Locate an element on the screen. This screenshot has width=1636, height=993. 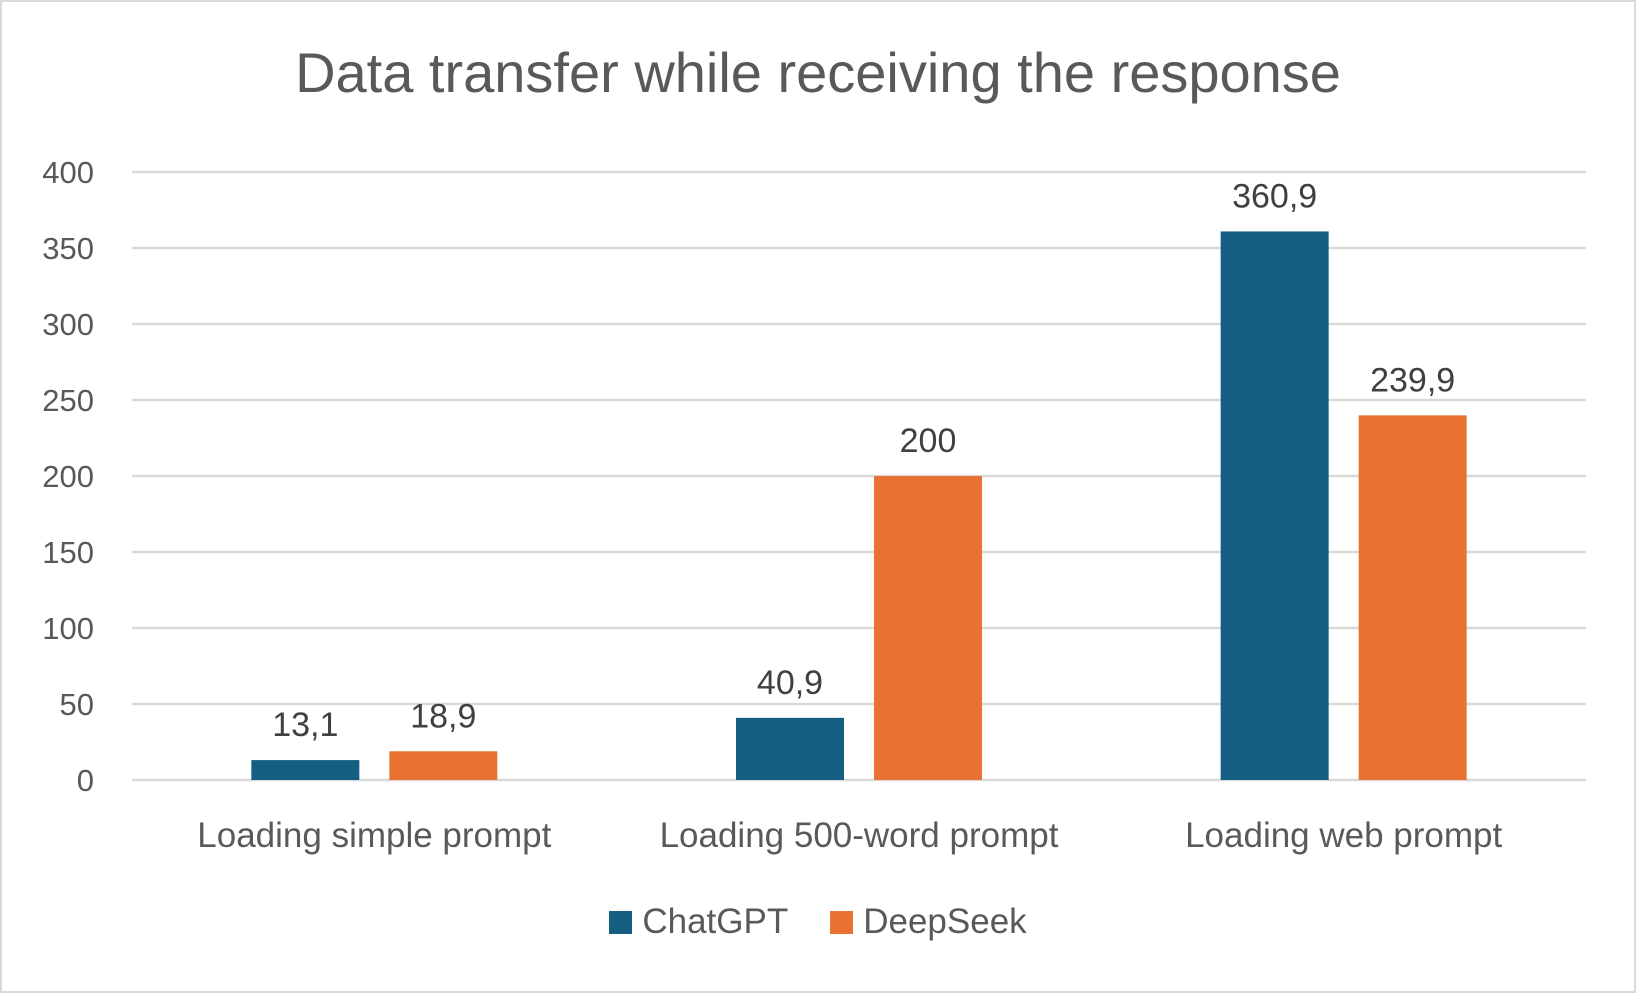
legend-label-deepseek: DeepSeek is located at coordinates (945, 921).